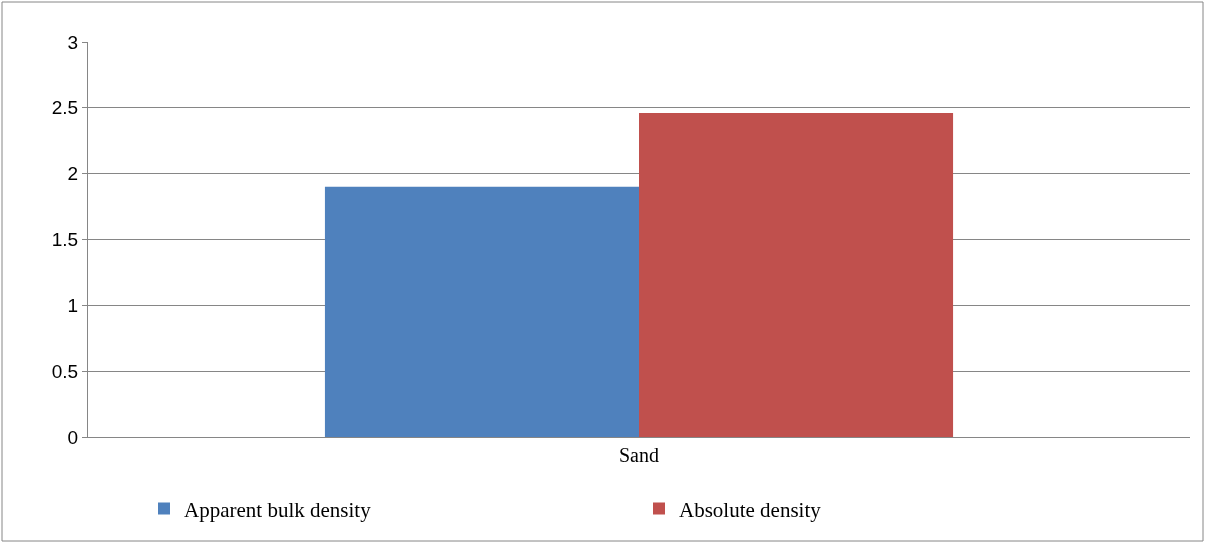 The image size is (1205, 543). Describe the element at coordinates (639, 455) in the screenshot. I see `x-tick-label: Sand` at that location.